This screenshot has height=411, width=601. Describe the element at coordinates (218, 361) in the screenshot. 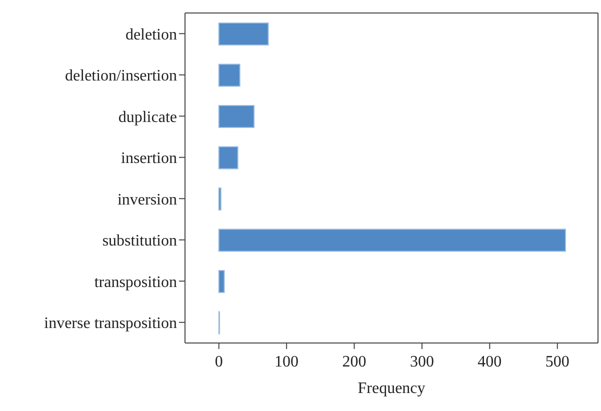

I see `x-tick-label: 0` at that location.